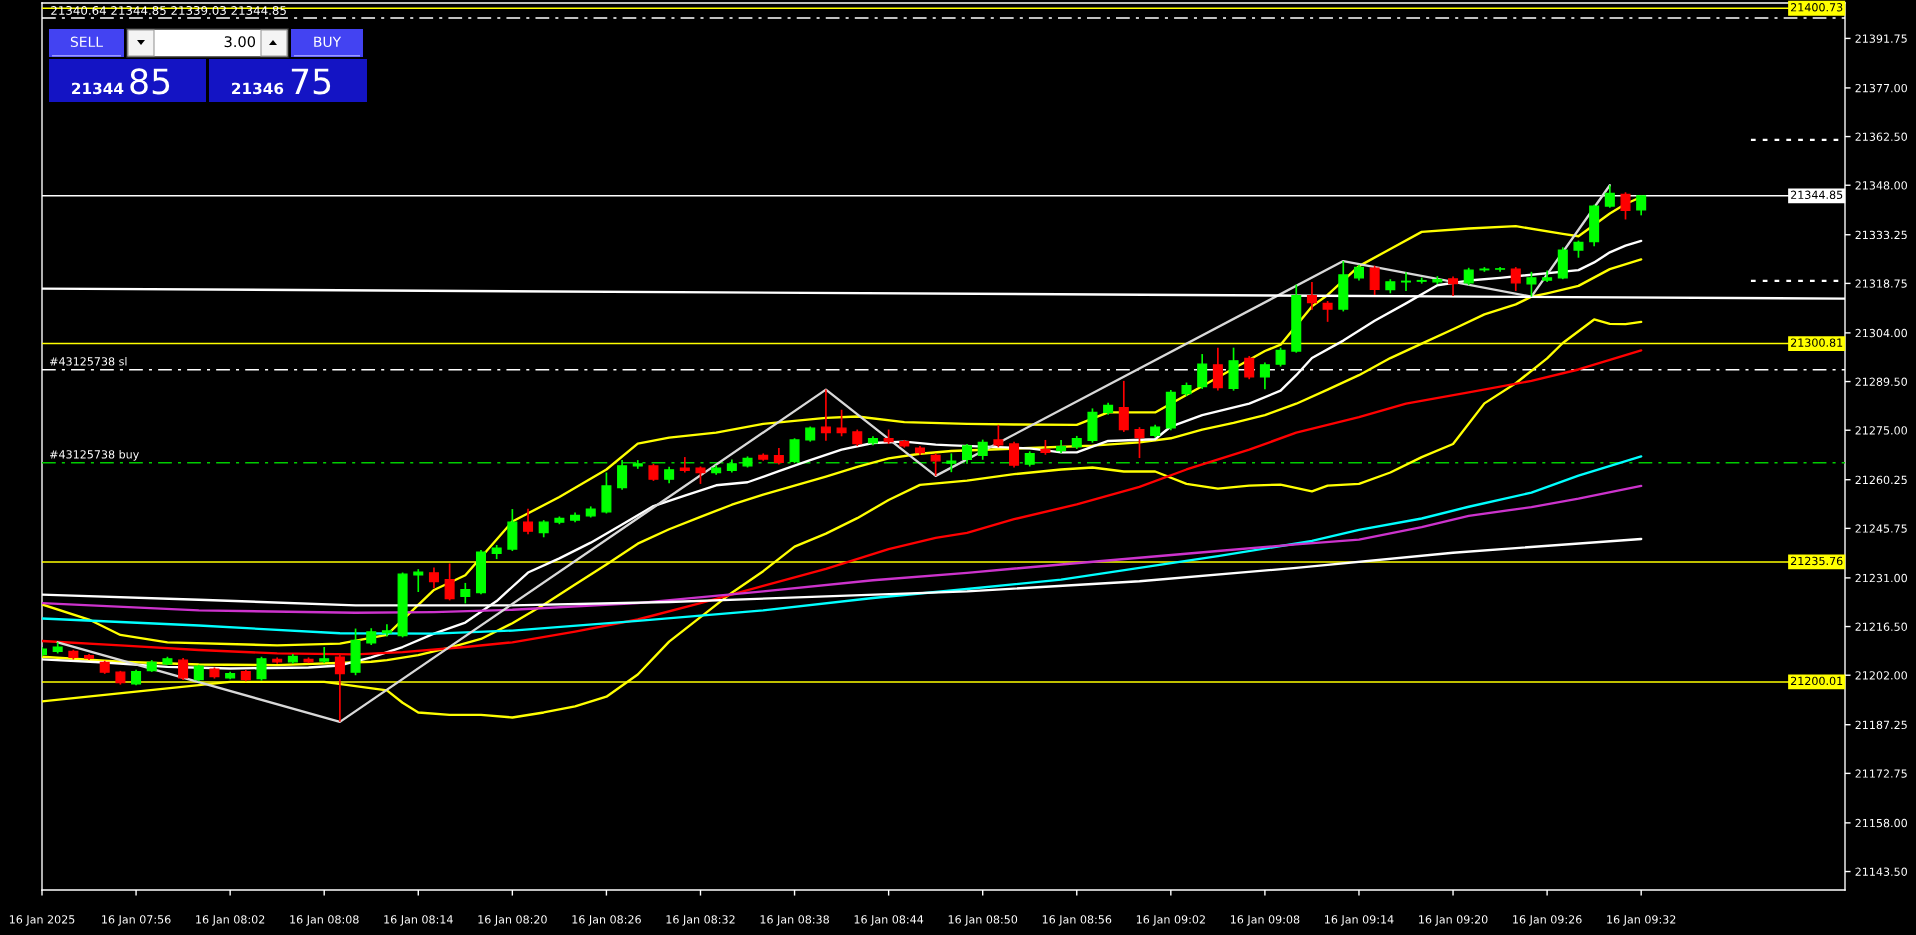 The height and width of the screenshot is (935, 1916). What do you see at coordinates (983, 920) in the screenshot?
I see `x-tick-label: 16 Jan 08:50` at bounding box center [983, 920].